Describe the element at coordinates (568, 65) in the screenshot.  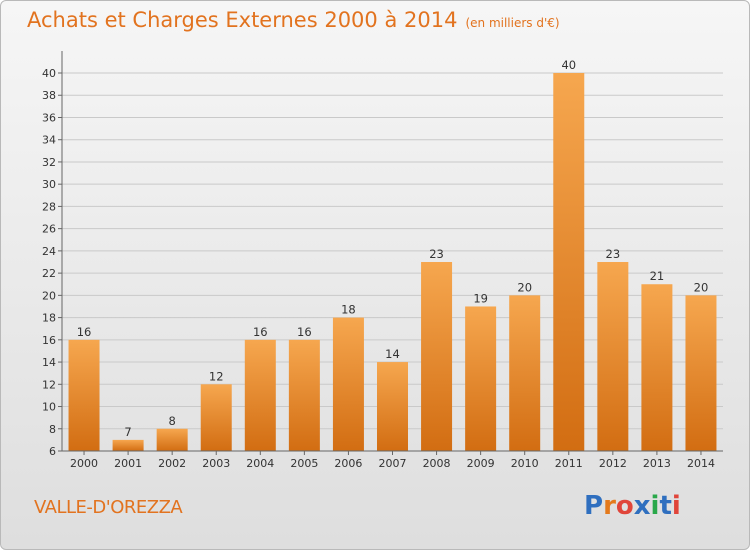
I see `bar-value-label: 40` at that location.